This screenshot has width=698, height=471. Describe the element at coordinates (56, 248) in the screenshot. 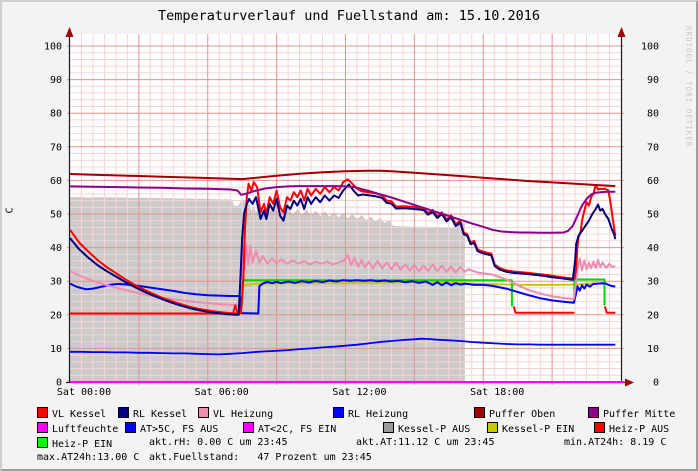

I see `y-tick-label-left: 40` at that location.